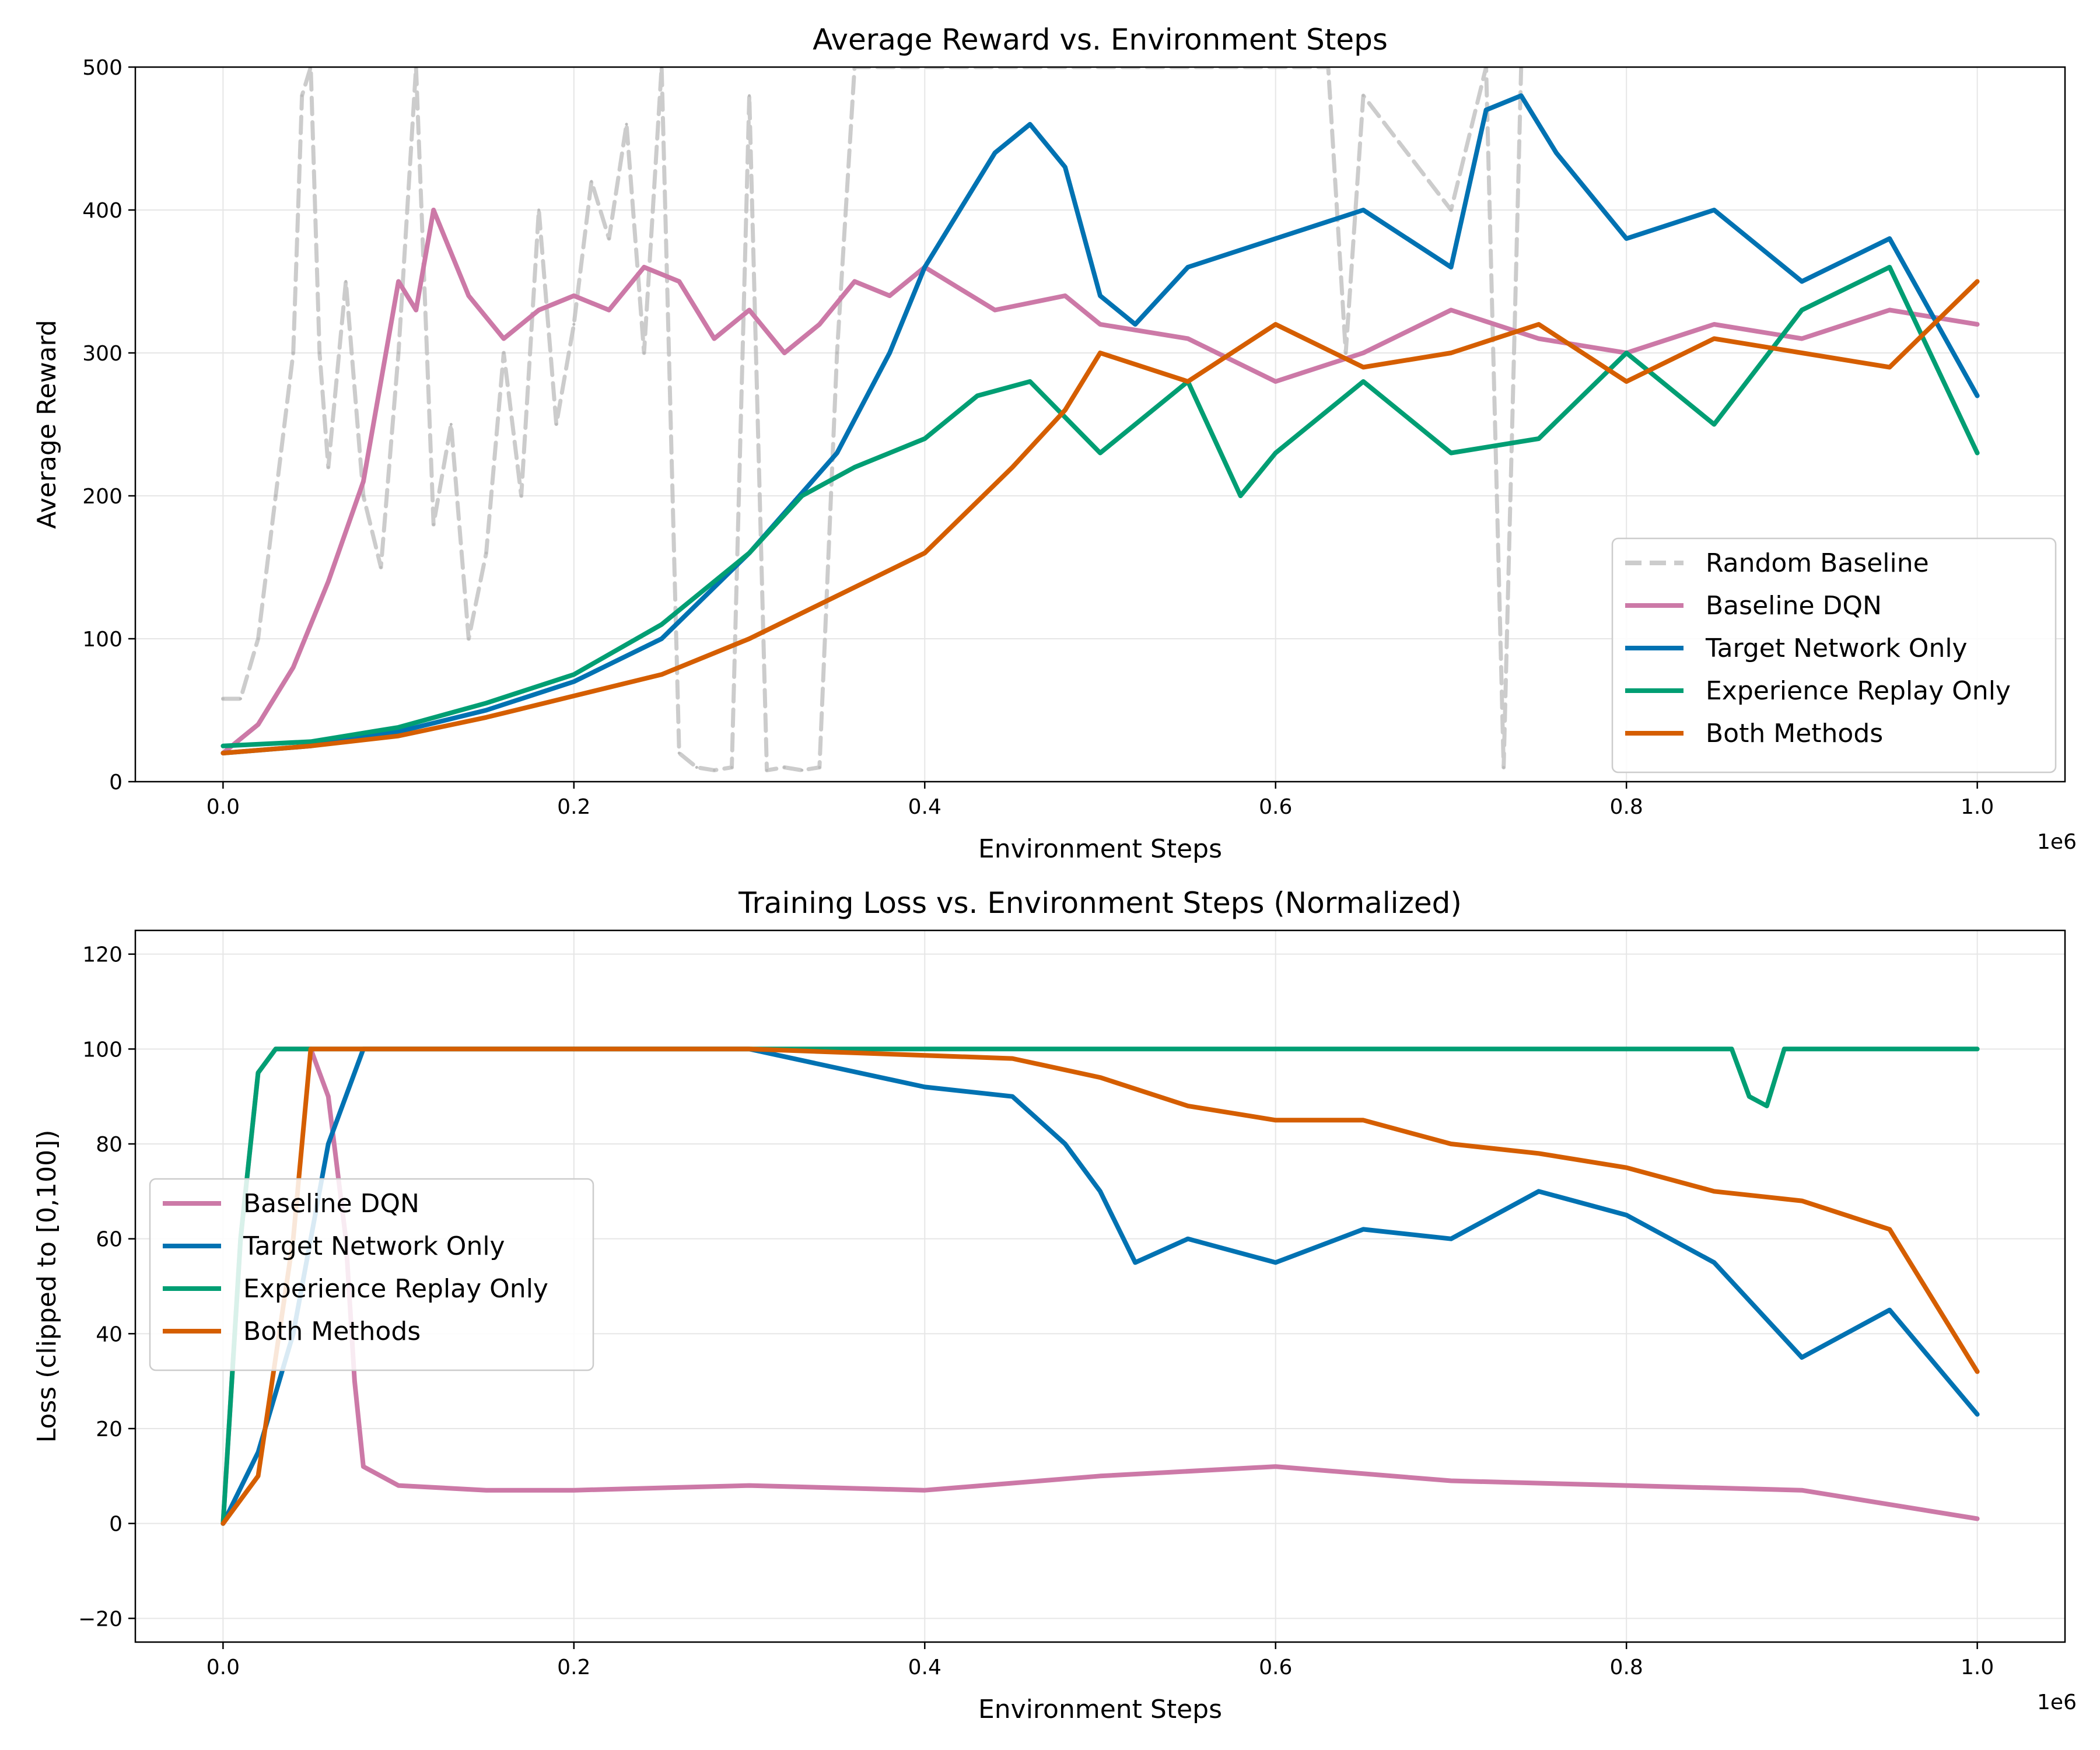  I want to click on y-axis-label: Loss (clipped to [0,100]), so click(47, 1286).